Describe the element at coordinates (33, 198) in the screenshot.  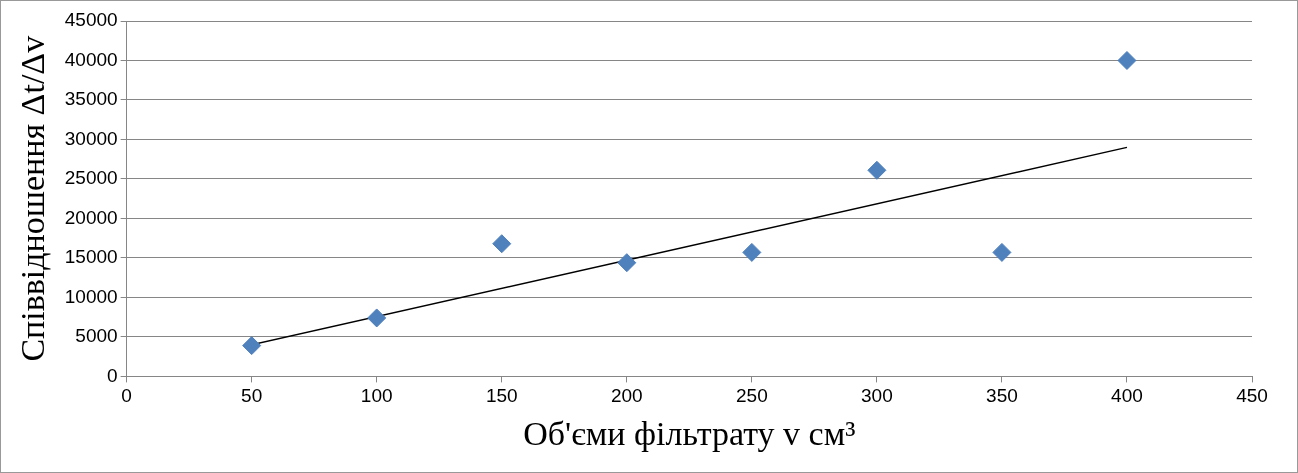
I see `y-axis-title: Співвідношення Δt/Δv` at that location.